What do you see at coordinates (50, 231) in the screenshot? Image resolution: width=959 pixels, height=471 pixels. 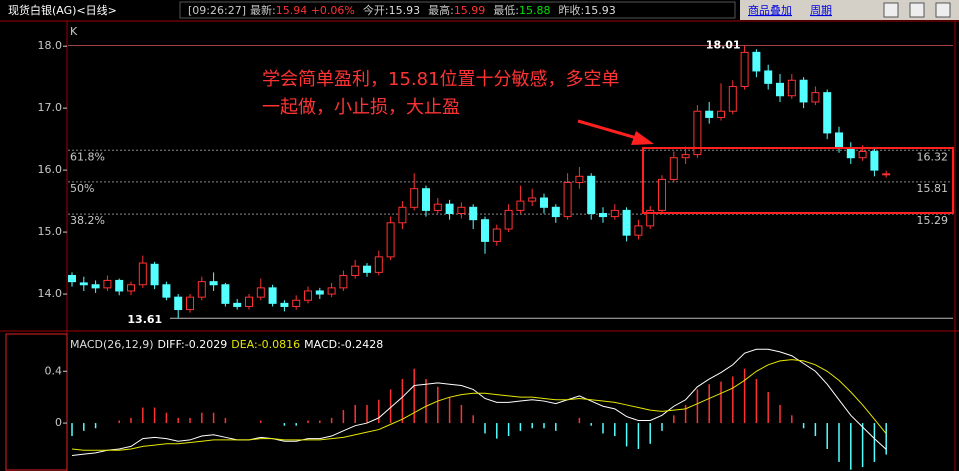 I see `y-tick-label: 15.0` at bounding box center [50, 231].